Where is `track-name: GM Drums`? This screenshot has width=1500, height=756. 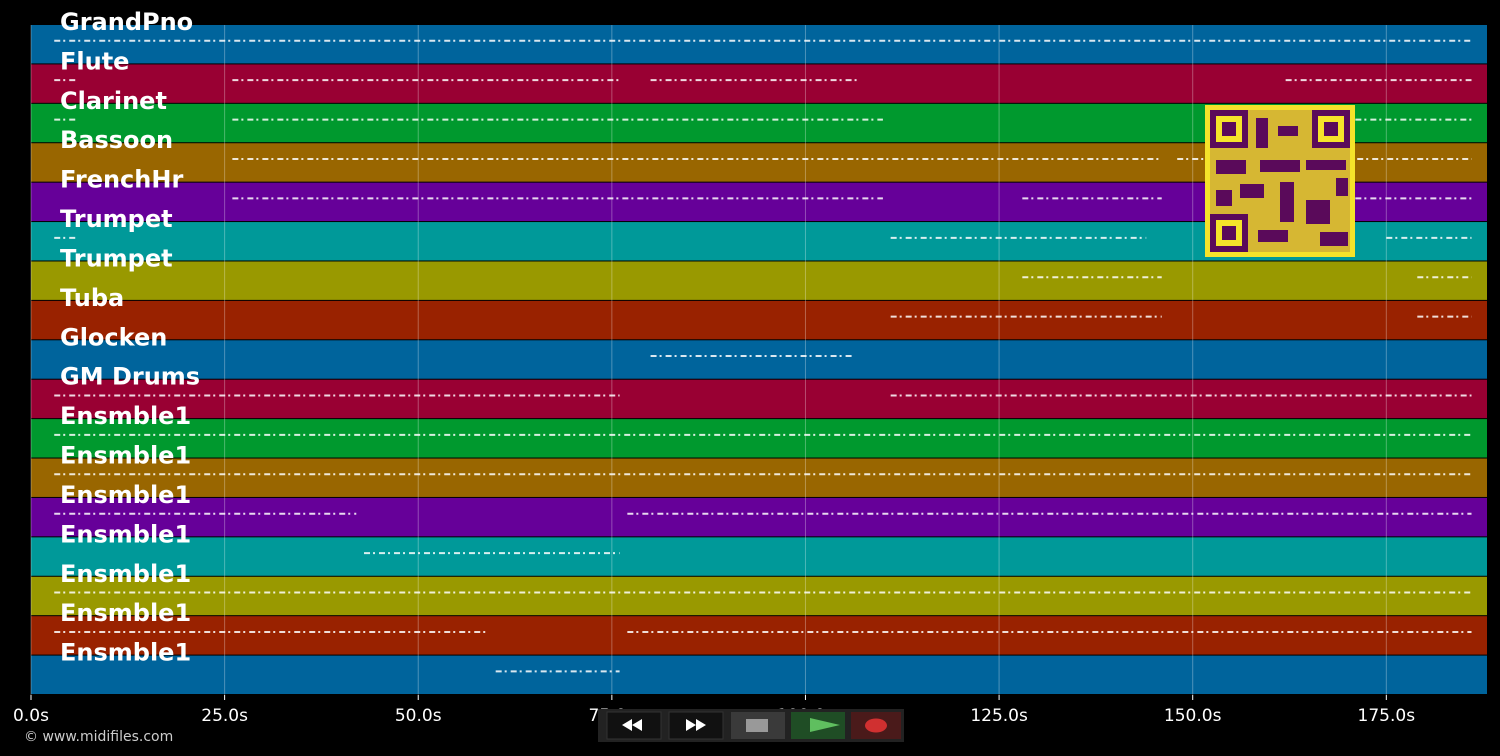
track-name: GM Drums is located at coordinates (130, 377).